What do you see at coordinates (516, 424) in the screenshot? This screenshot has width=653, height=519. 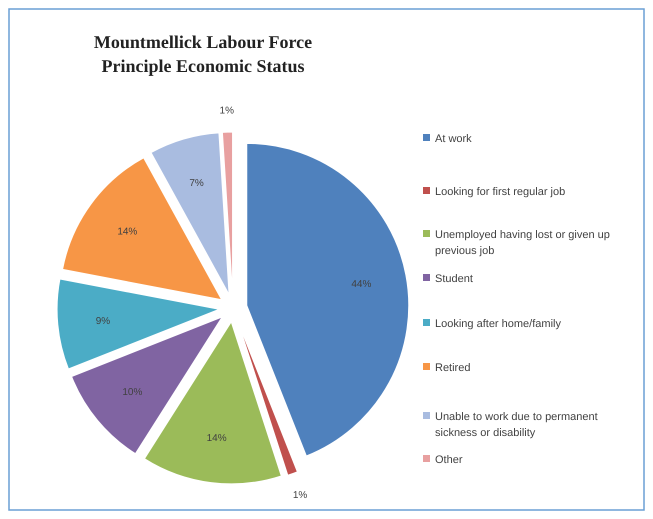 I see `legend-label: Unable to work due to permanent sickness or disability` at bounding box center [516, 424].